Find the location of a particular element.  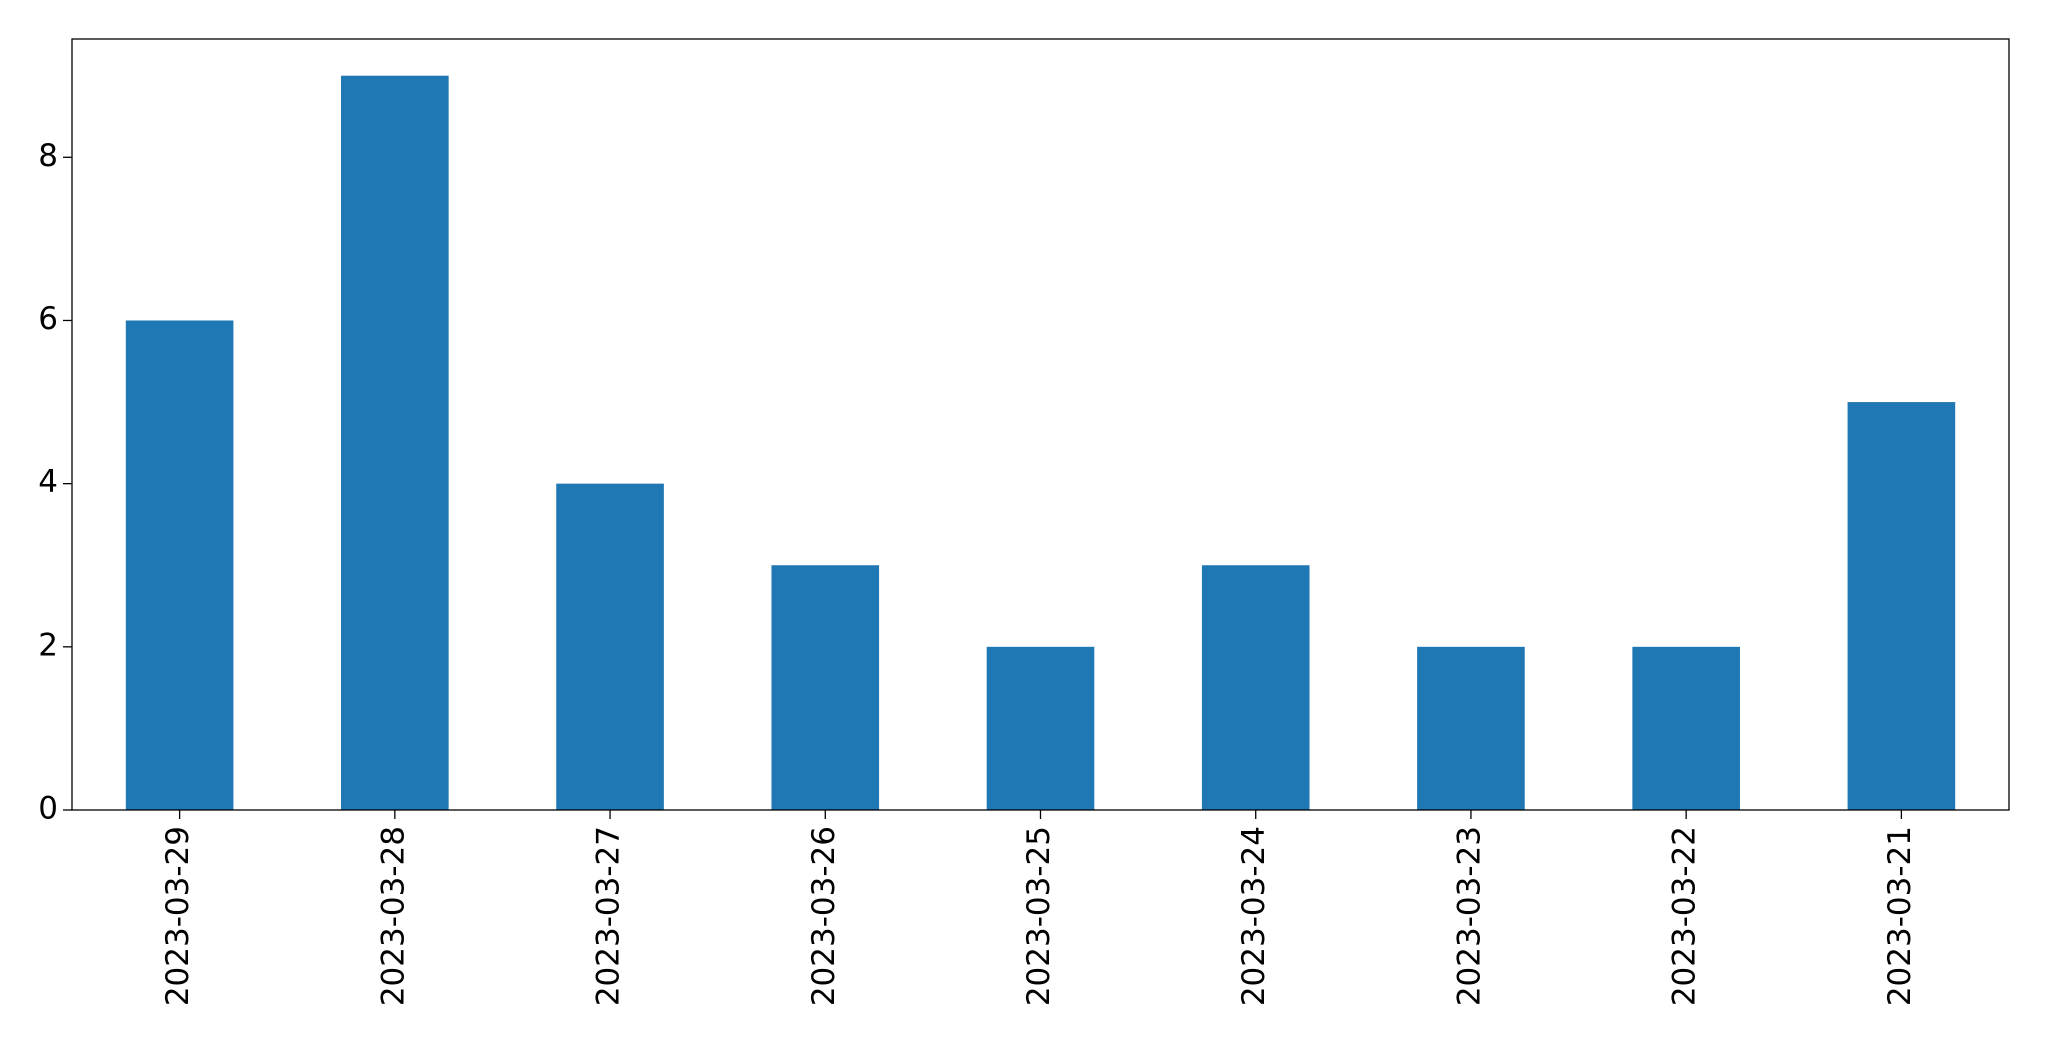

x-tick-label: 2023-03-29 is located at coordinates (178, 916).